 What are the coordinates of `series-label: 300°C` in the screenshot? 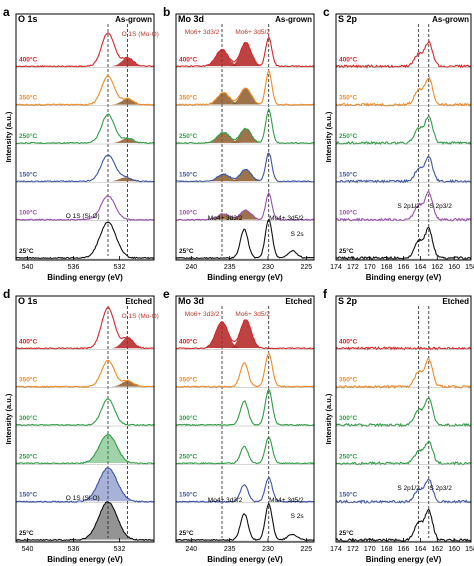 It's located at (348, 418).